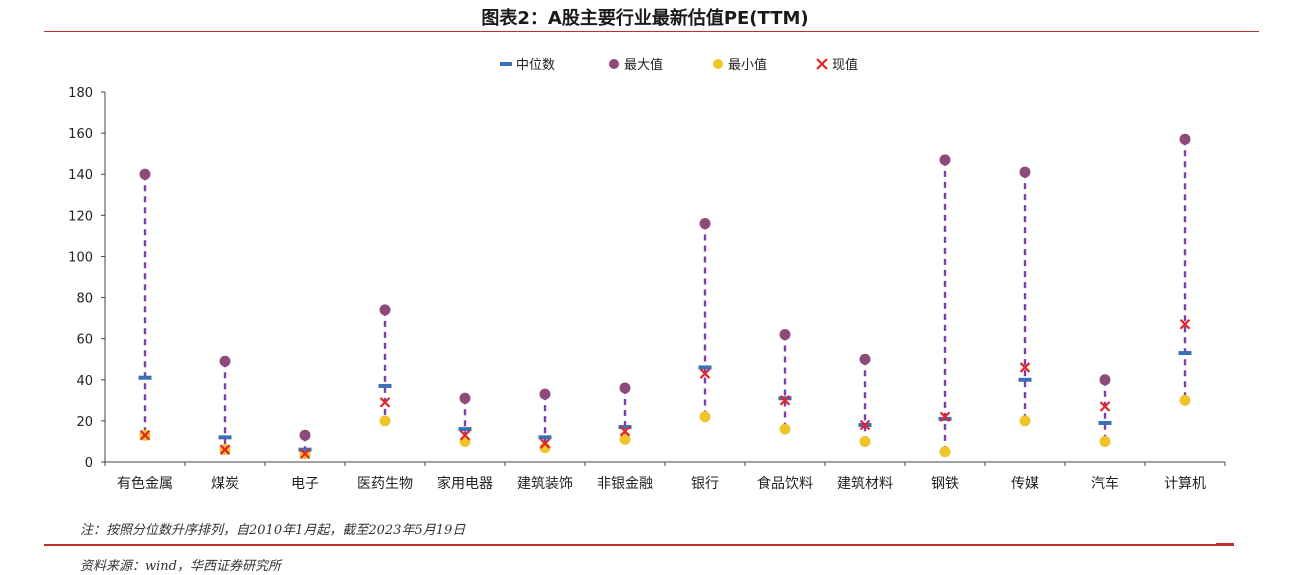 This screenshot has width=1290, height=575. What do you see at coordinates (506, 64) in the screenshot?
I see `legend-median-swatch` at bounding box center [506, 64].